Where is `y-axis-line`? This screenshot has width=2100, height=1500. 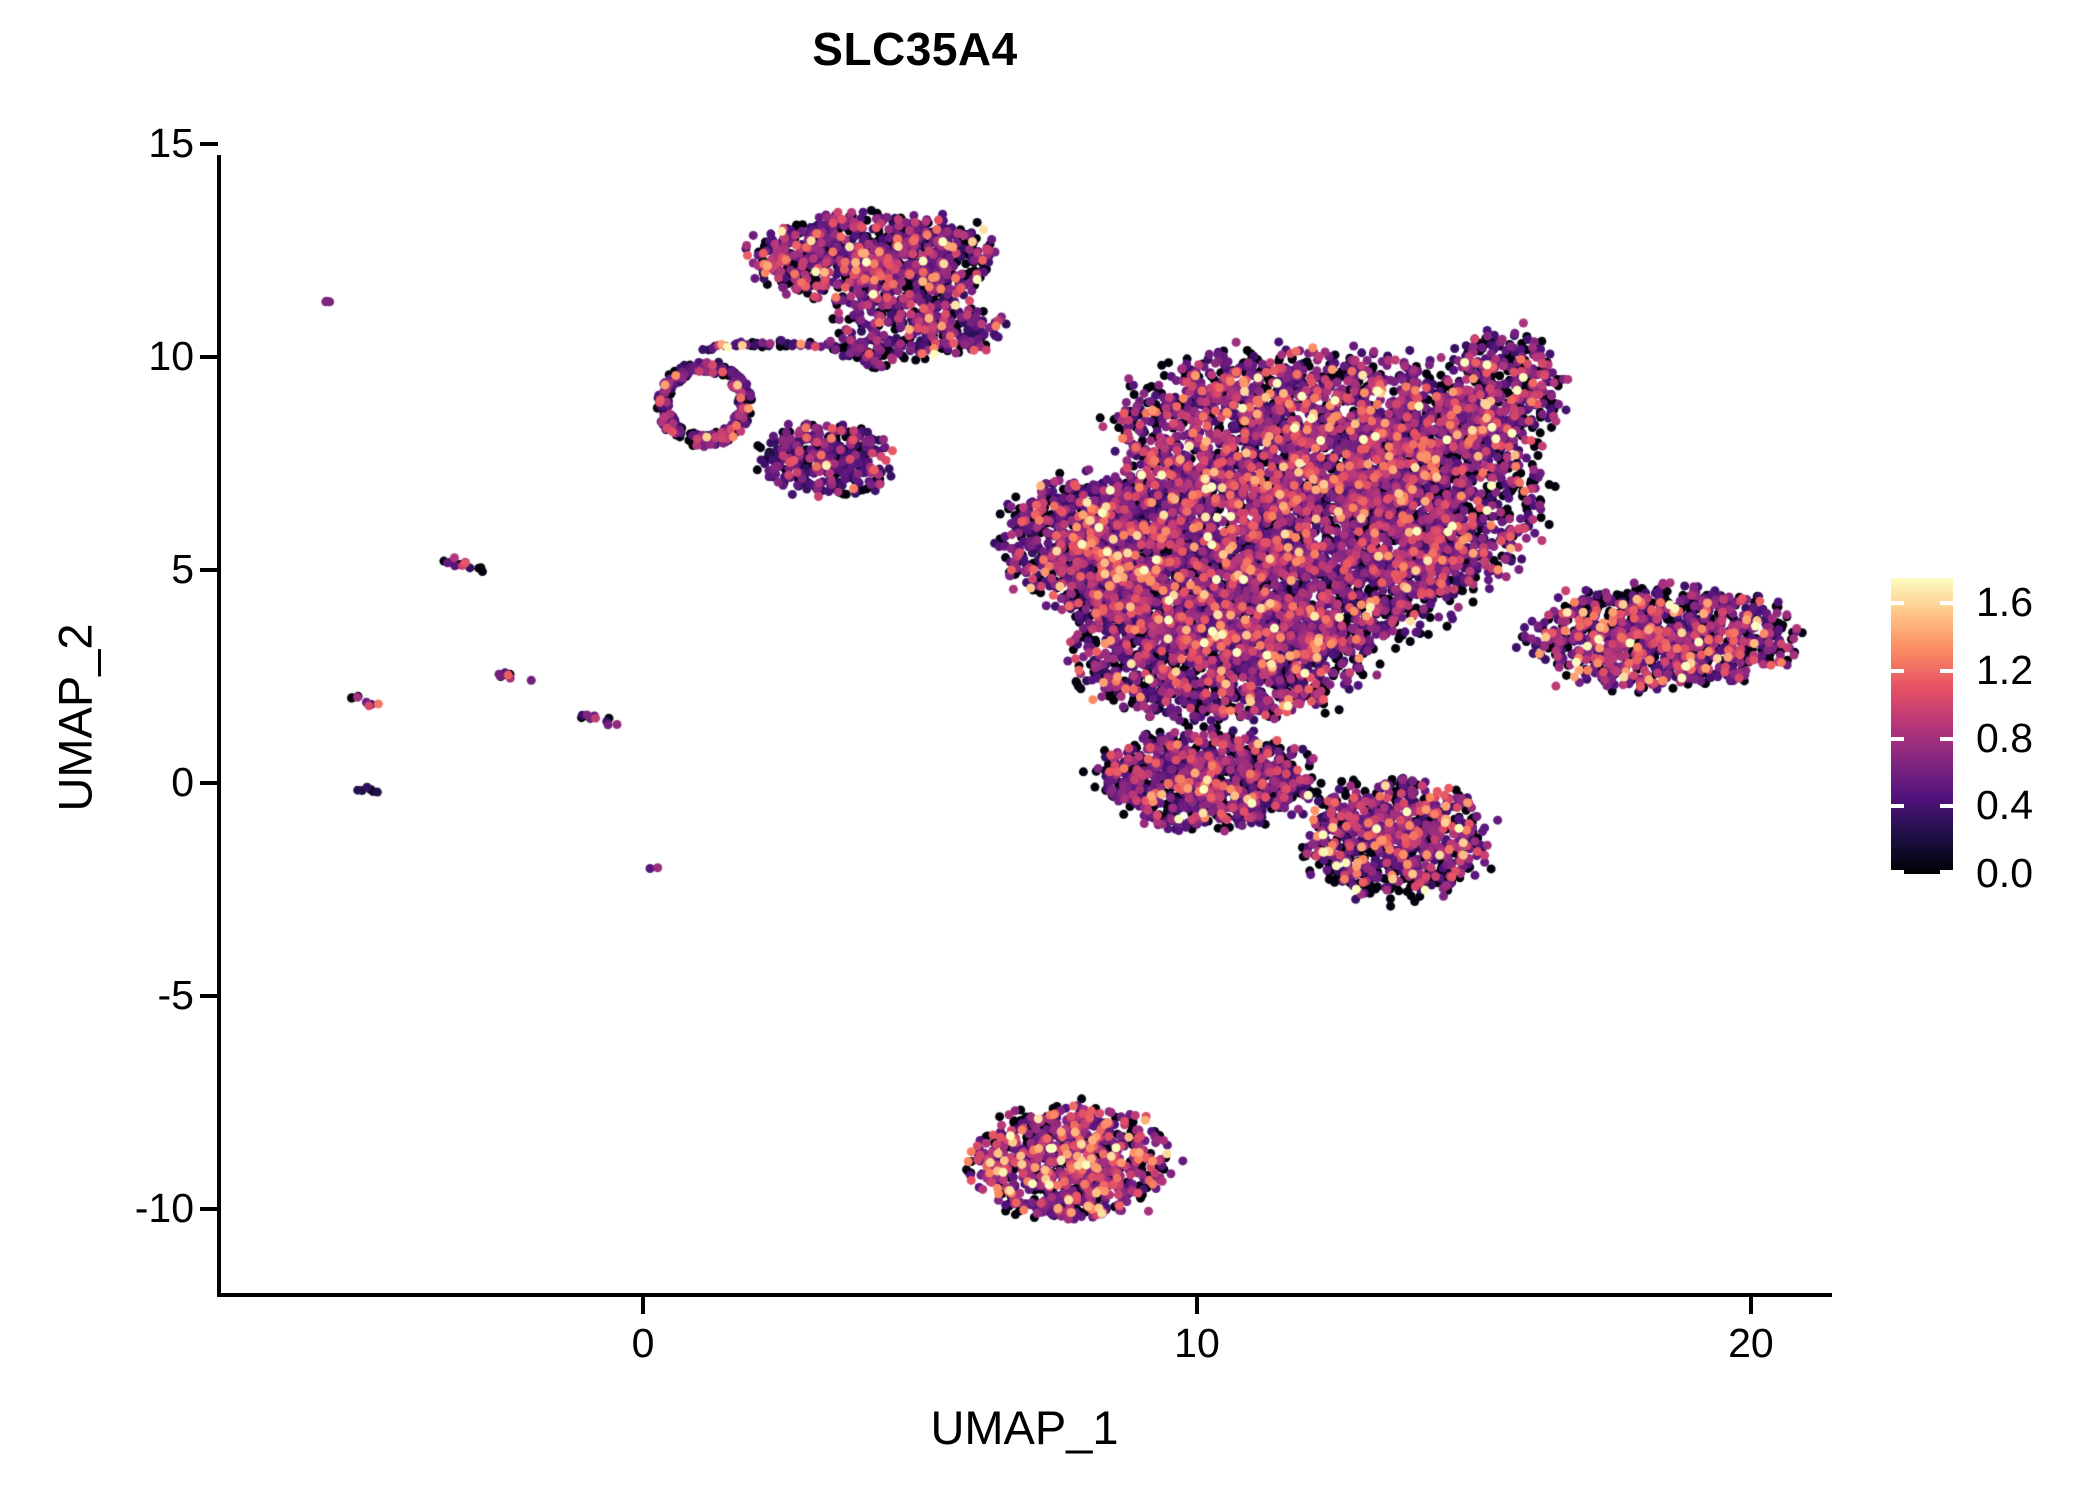
y-axis-line is located at coordinates (219, 725).